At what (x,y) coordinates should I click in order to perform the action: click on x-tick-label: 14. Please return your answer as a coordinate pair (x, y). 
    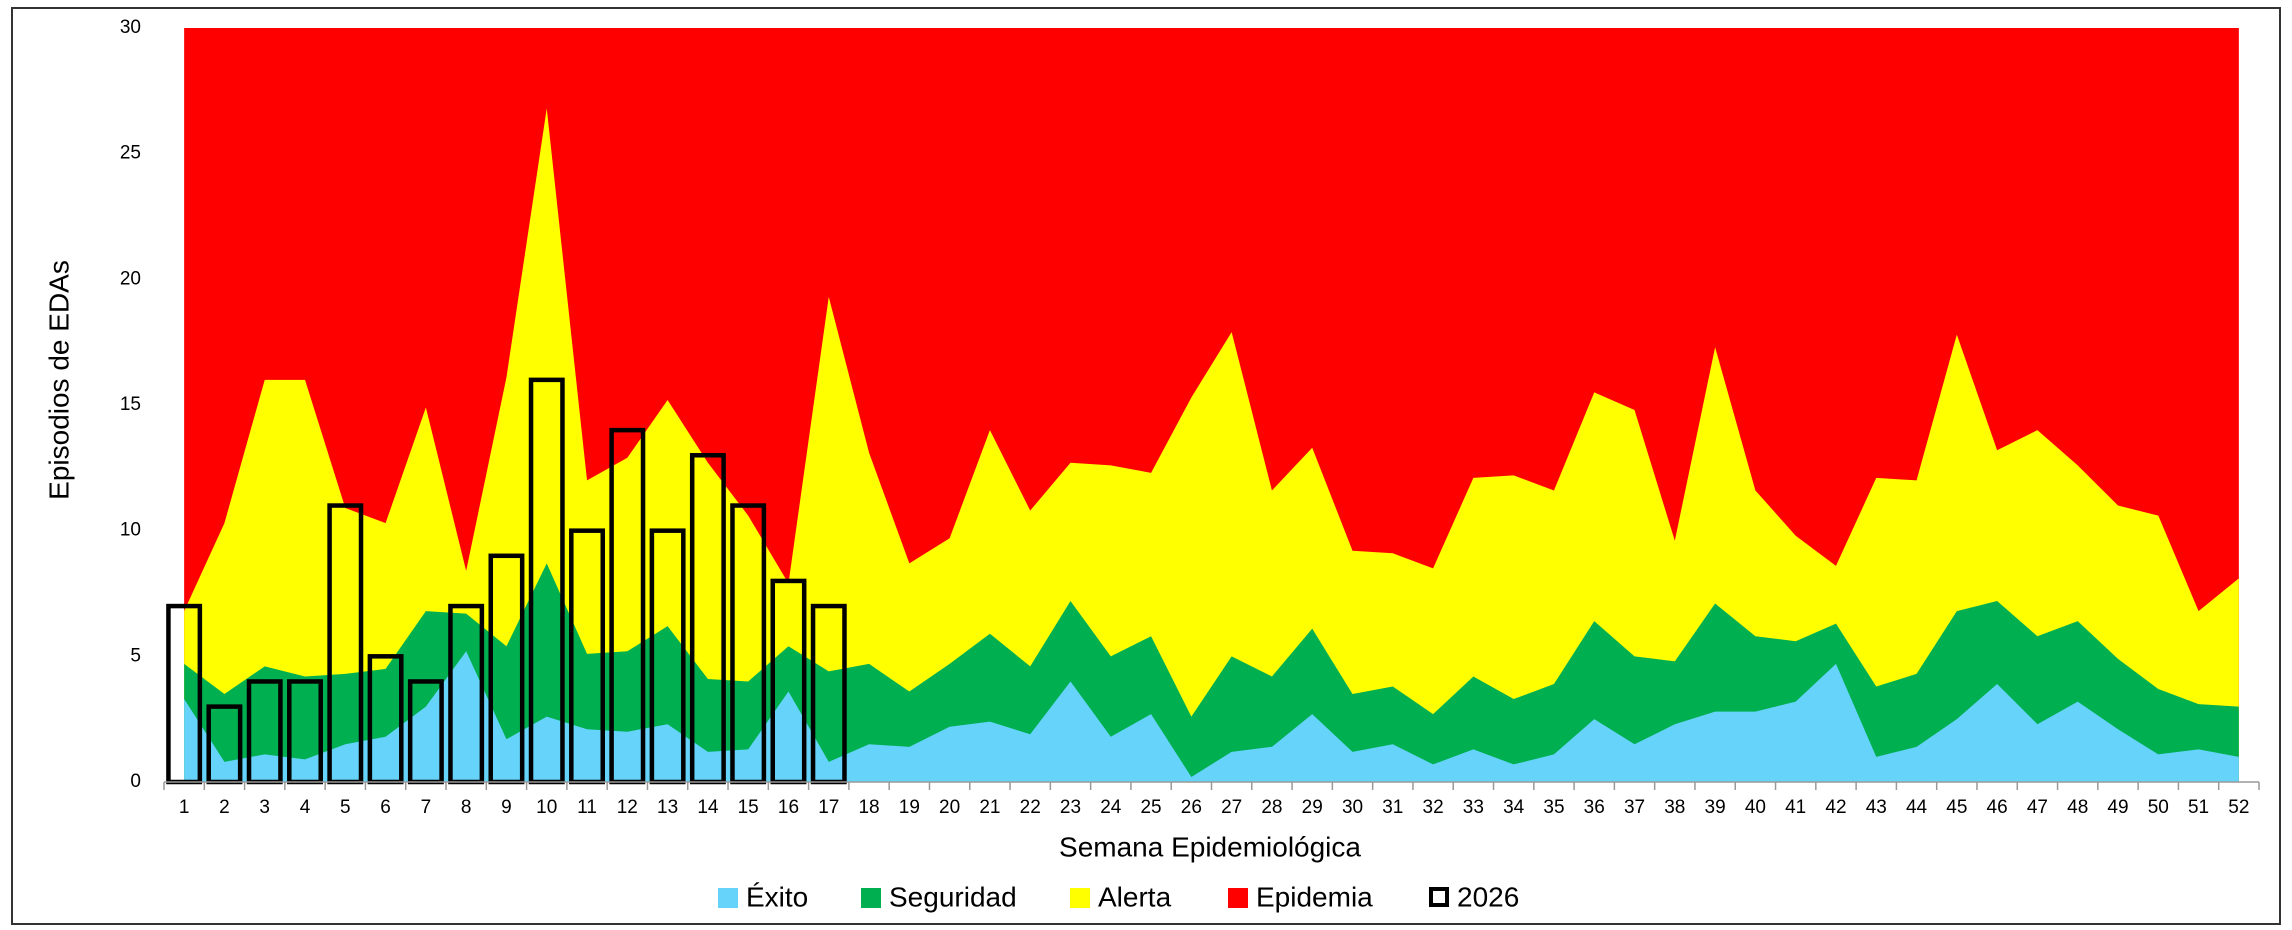
    Looking at the image, I should click on (708, 807).